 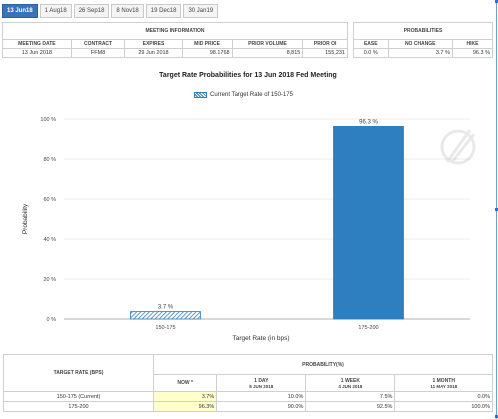 What do you see at coordinates (443, 383) in the screenshot?
I see `col-1-month: 1 MONTH 11 MAY 2018` at bounding box center [443, 383].